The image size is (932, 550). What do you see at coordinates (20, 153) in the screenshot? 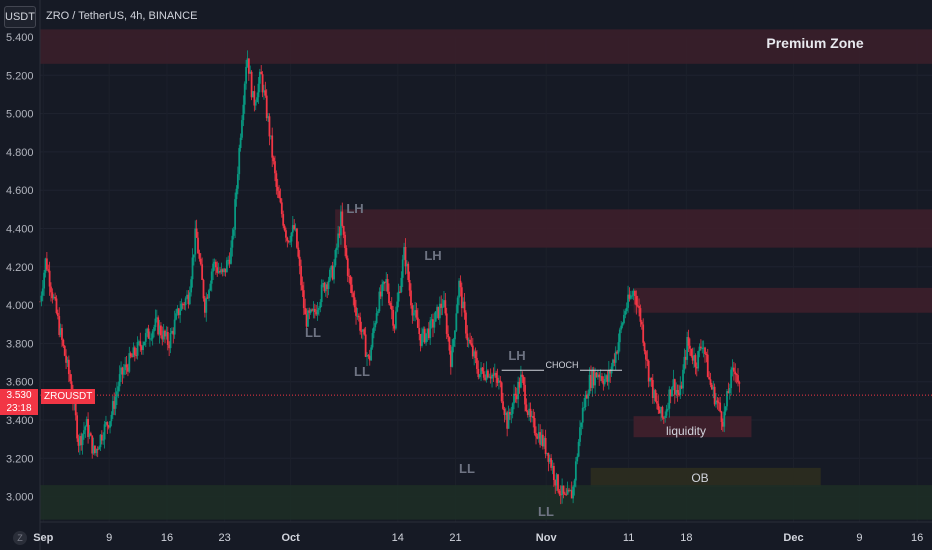
I see `y-tick-label: 4.800` at bounding box center [20, 153].